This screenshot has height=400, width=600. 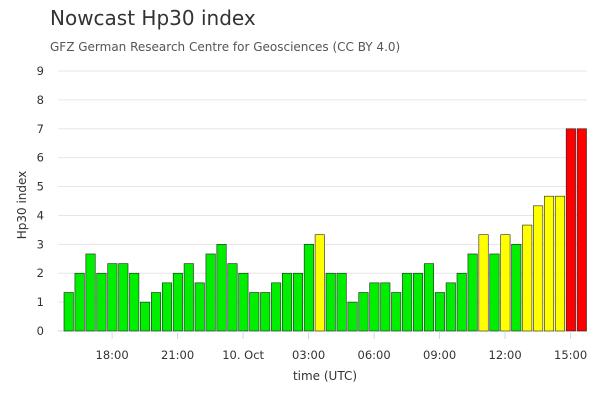 What do you see at coordinates (308, 288) in the screenshot?
I see `bar: 03:30: 3` at bounding box center [308, 288].